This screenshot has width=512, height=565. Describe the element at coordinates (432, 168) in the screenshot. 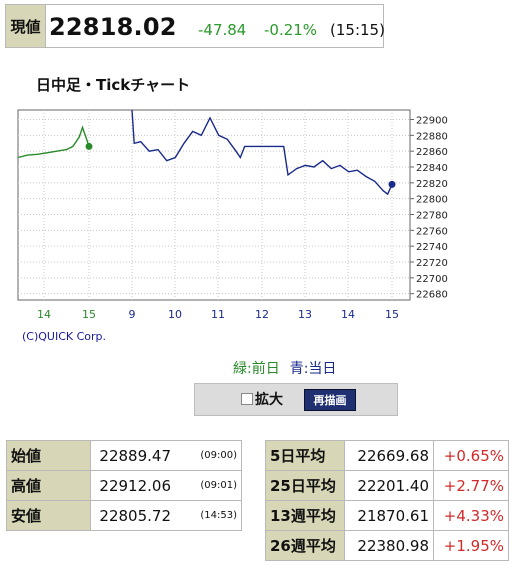

I see `y-tick-label: 22840` at that location.